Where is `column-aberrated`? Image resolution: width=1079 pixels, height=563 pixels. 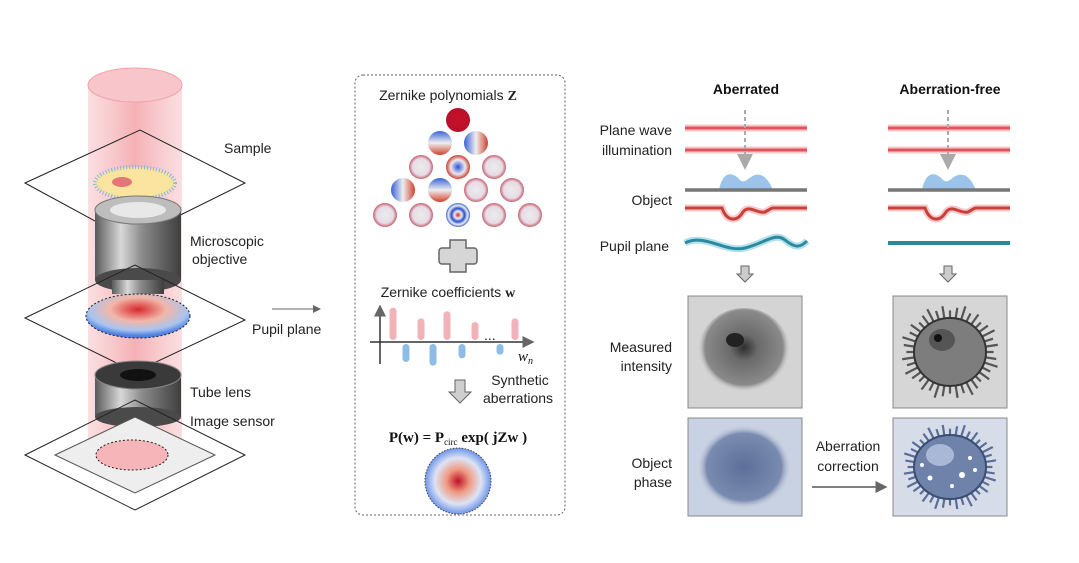
column-aberrated is located at coordinates (746, 196).